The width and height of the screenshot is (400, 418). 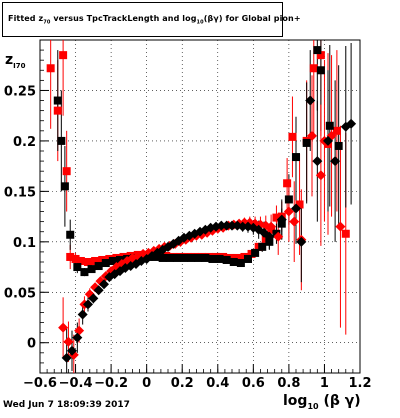 What do you see at coordinates (313, 406) in the screenshot?
I see `x-label-sub: 10` at bounding box center [313, 406].